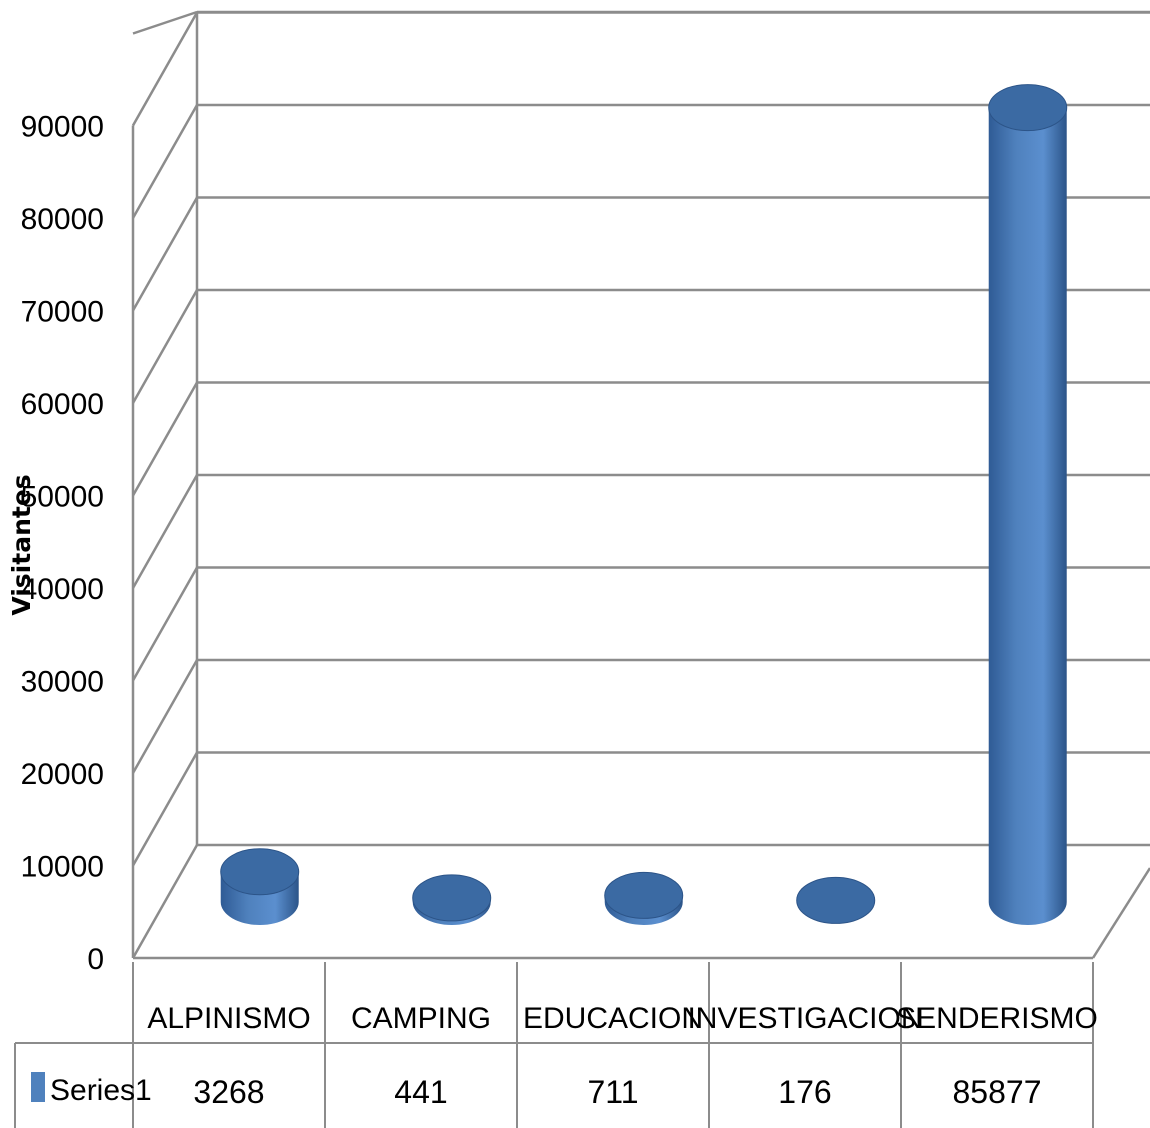 This screenshot has height=1128, width=1150. I want to click on data-value: 176, so click(804, 1092).